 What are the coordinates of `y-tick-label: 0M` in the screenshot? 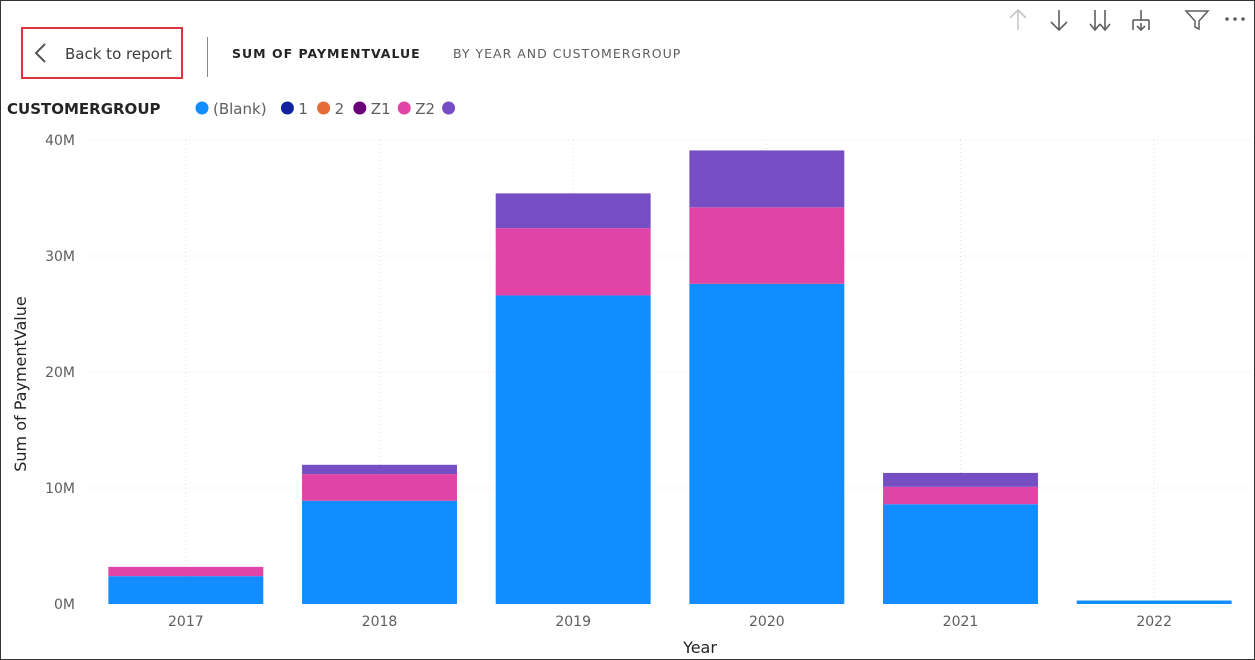 It's located at (64, 605).